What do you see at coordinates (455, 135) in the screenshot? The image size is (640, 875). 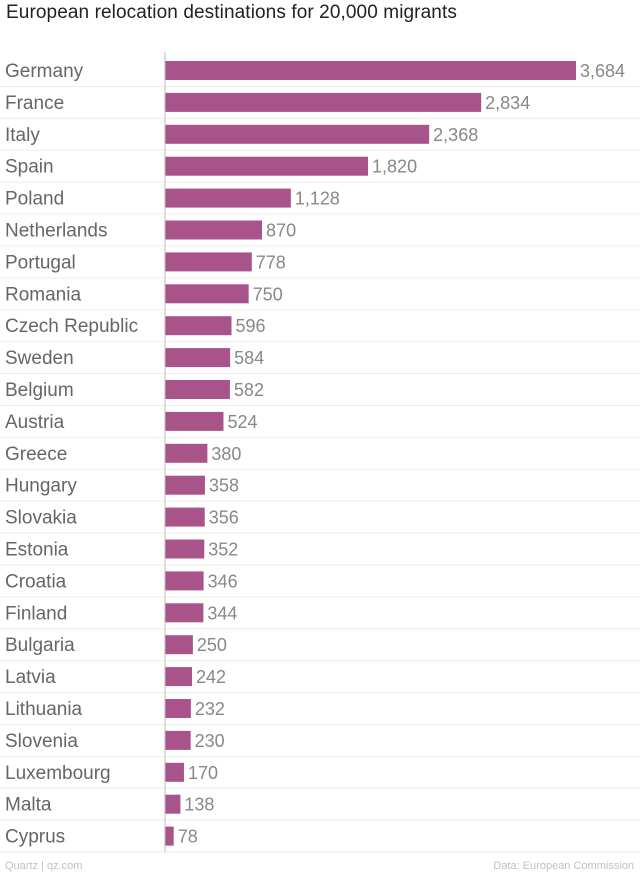 I see `value-label-italy: 2,368` at bounding box center [455, 135].